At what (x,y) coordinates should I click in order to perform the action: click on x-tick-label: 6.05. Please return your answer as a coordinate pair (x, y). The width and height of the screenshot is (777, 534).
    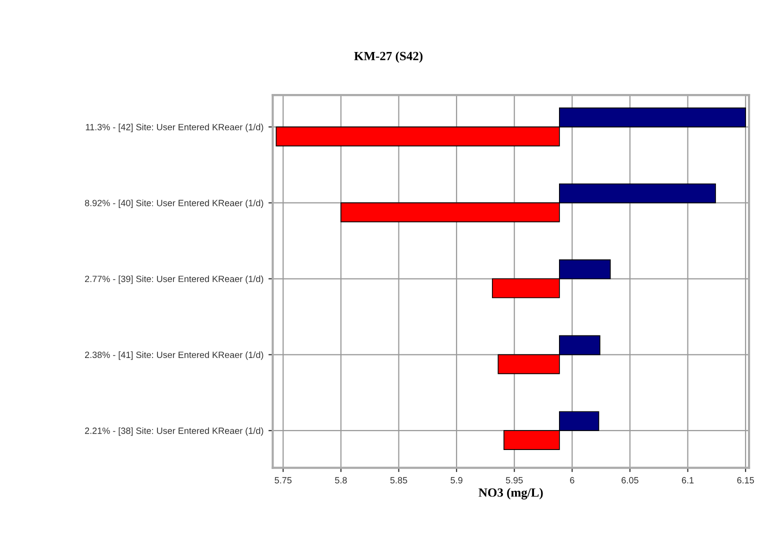
    Looking at the image, I should click on (630, 480).